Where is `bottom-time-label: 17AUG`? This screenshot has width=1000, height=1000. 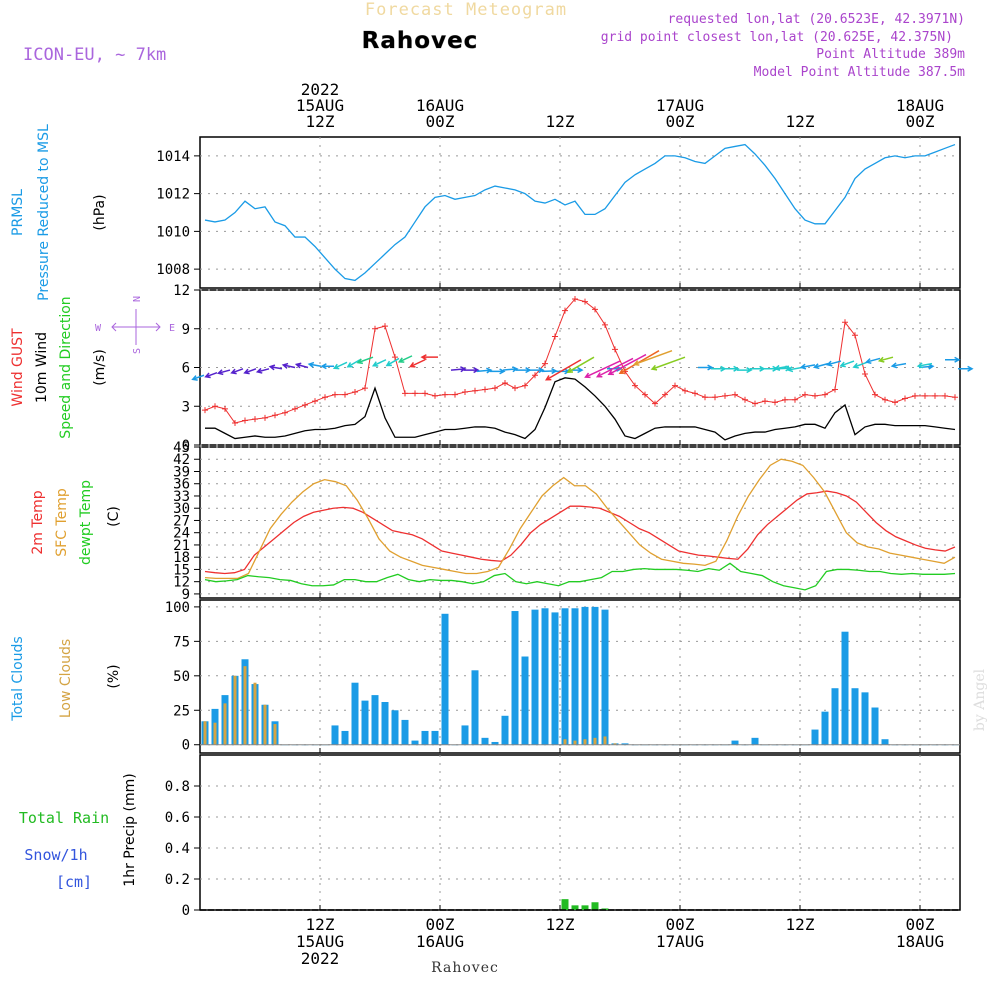
bottom-time-label: 17AUG is located at coordinates (680, 941).